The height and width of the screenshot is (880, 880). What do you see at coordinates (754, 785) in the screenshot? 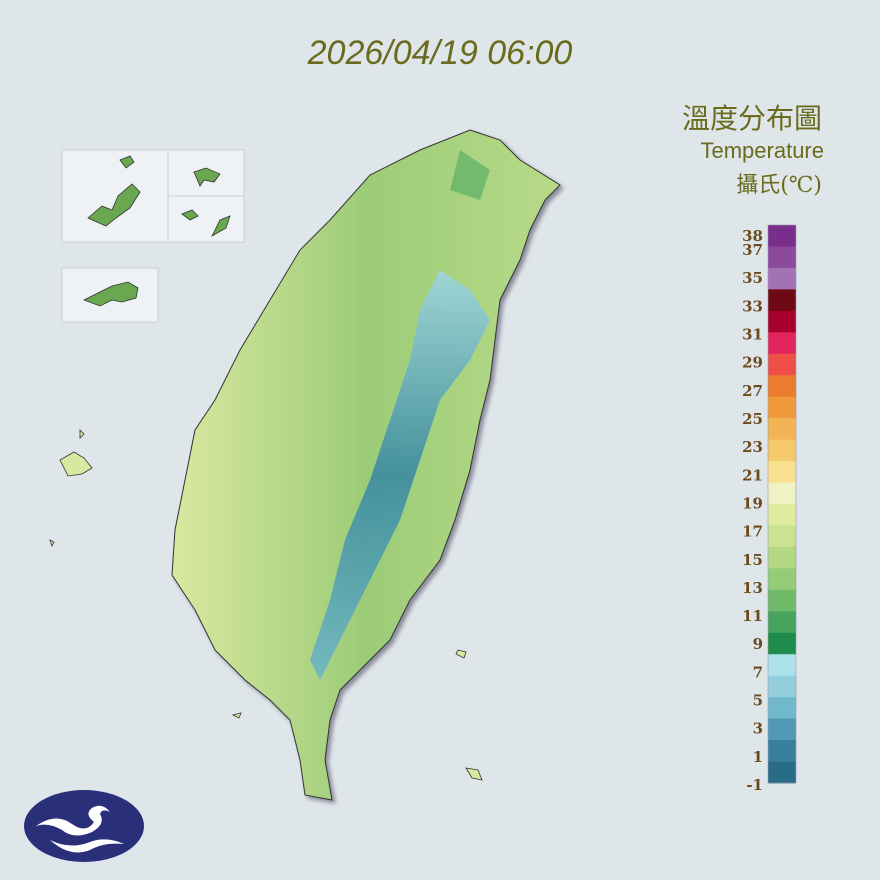
I see `legend-tick-label: -1` at bounding box center [754, 785].